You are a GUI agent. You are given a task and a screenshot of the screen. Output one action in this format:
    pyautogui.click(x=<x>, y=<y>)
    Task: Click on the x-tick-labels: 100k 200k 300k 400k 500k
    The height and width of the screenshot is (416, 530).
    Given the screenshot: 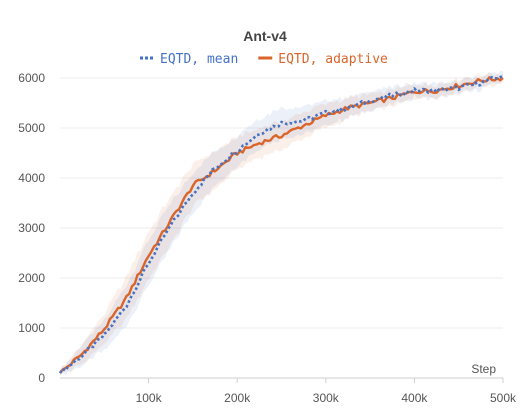 What is the action you would take?
    pyautogui.click(x=326, y=391)
    